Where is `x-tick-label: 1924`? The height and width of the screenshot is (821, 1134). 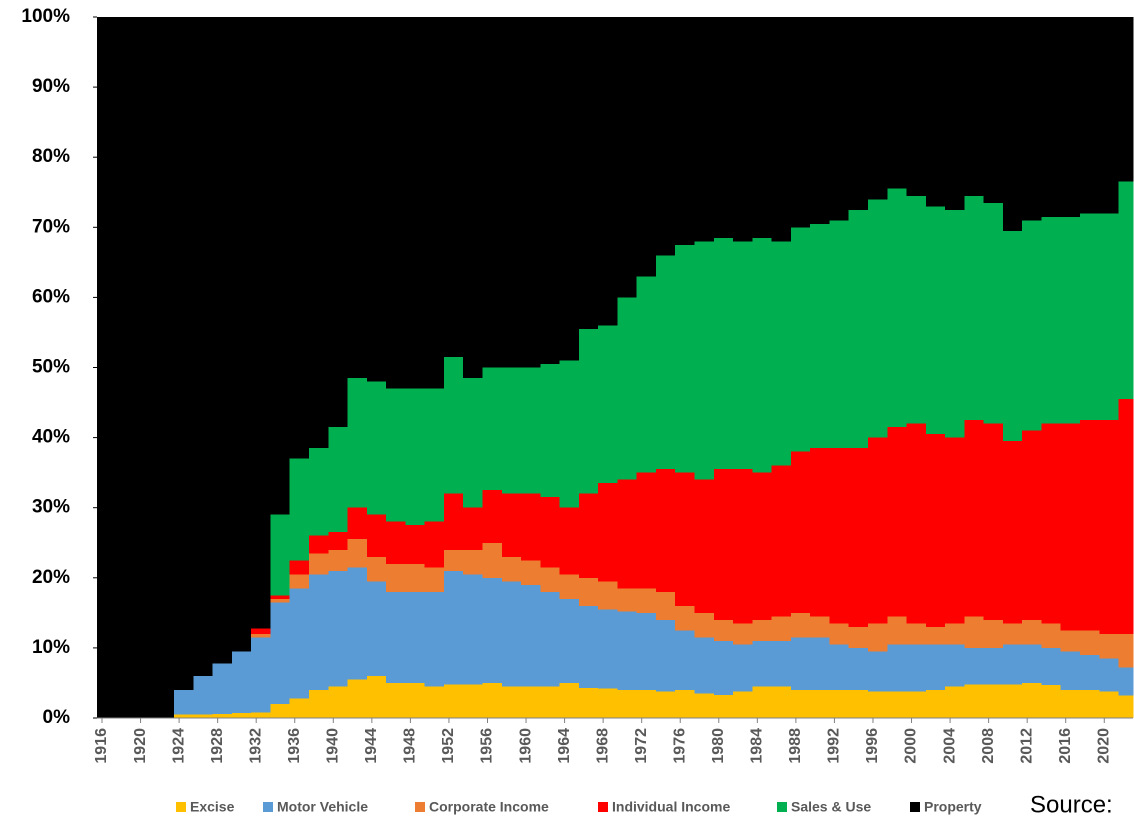 x-tick-label: 1924 is located at coordinates (178, 746).